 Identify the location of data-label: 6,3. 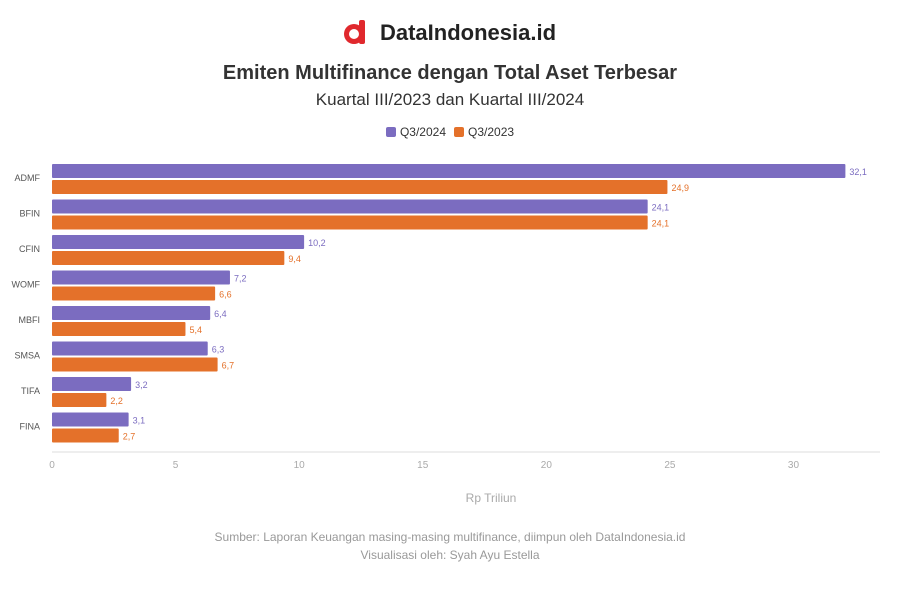
(218, 350).